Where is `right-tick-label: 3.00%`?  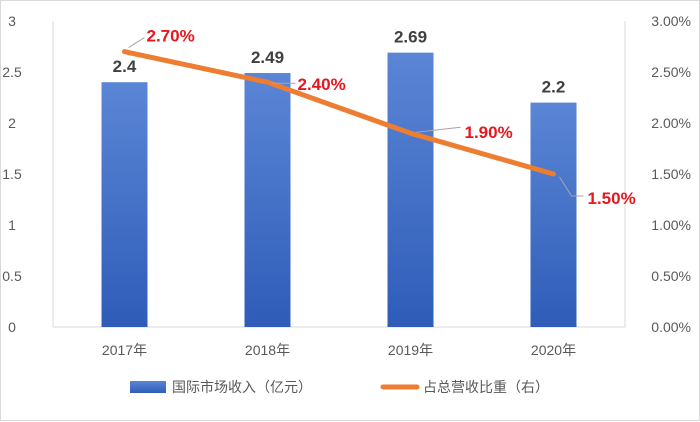
right-tick-label: 3.00% is located at coordinates (671, 21).